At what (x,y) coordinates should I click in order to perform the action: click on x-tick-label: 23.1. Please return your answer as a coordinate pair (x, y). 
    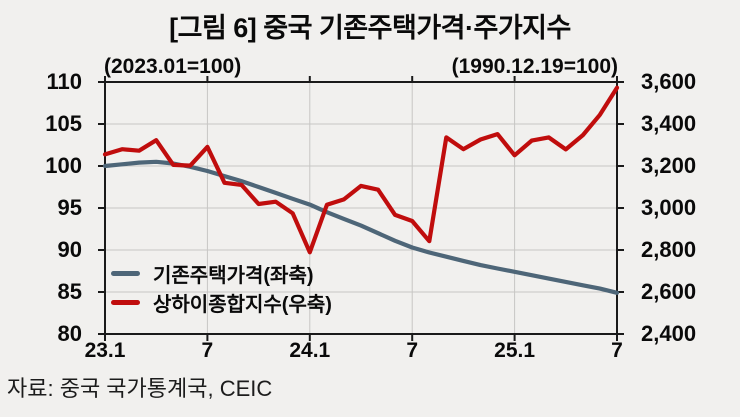
    Looking at the image, I should click on (105, 350).